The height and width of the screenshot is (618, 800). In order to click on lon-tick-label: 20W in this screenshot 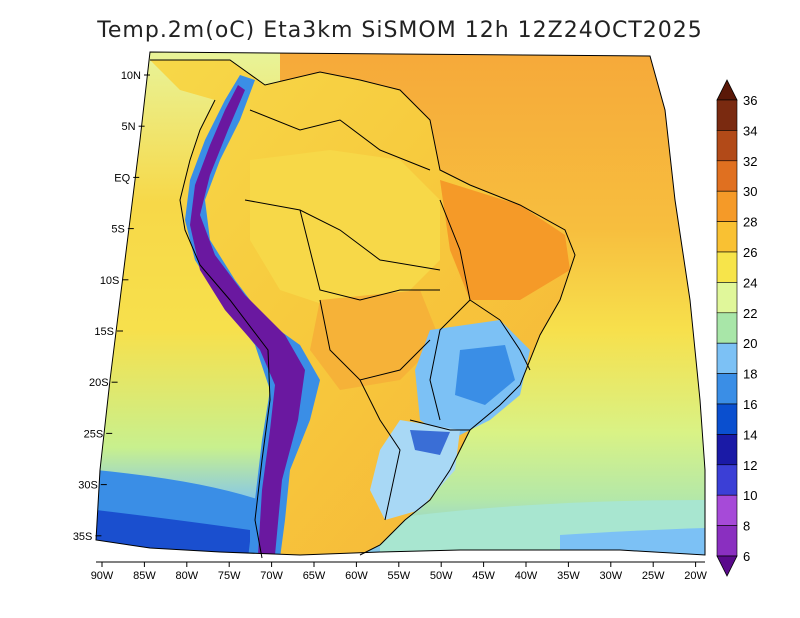, I will do `click(695, 576)`.